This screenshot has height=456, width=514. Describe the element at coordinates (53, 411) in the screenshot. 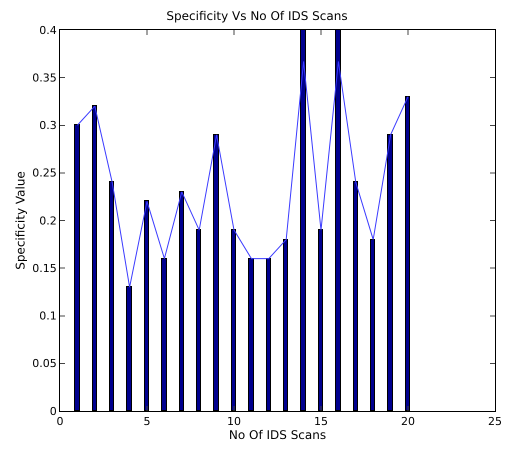

I see `y-tick-label: 0` at that location.